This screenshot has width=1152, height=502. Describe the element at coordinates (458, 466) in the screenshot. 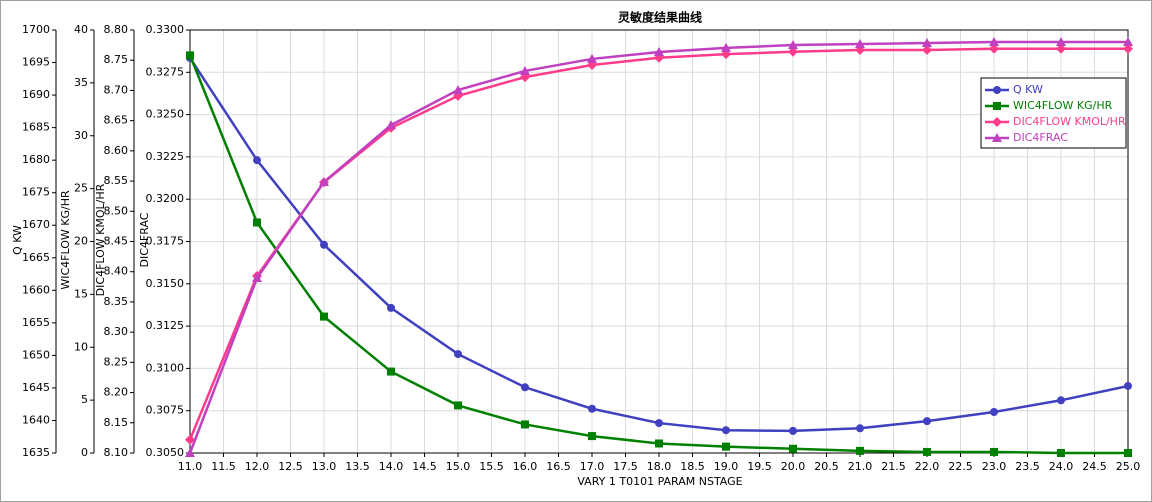

I see `x-tick-label: 15.0` at that location.